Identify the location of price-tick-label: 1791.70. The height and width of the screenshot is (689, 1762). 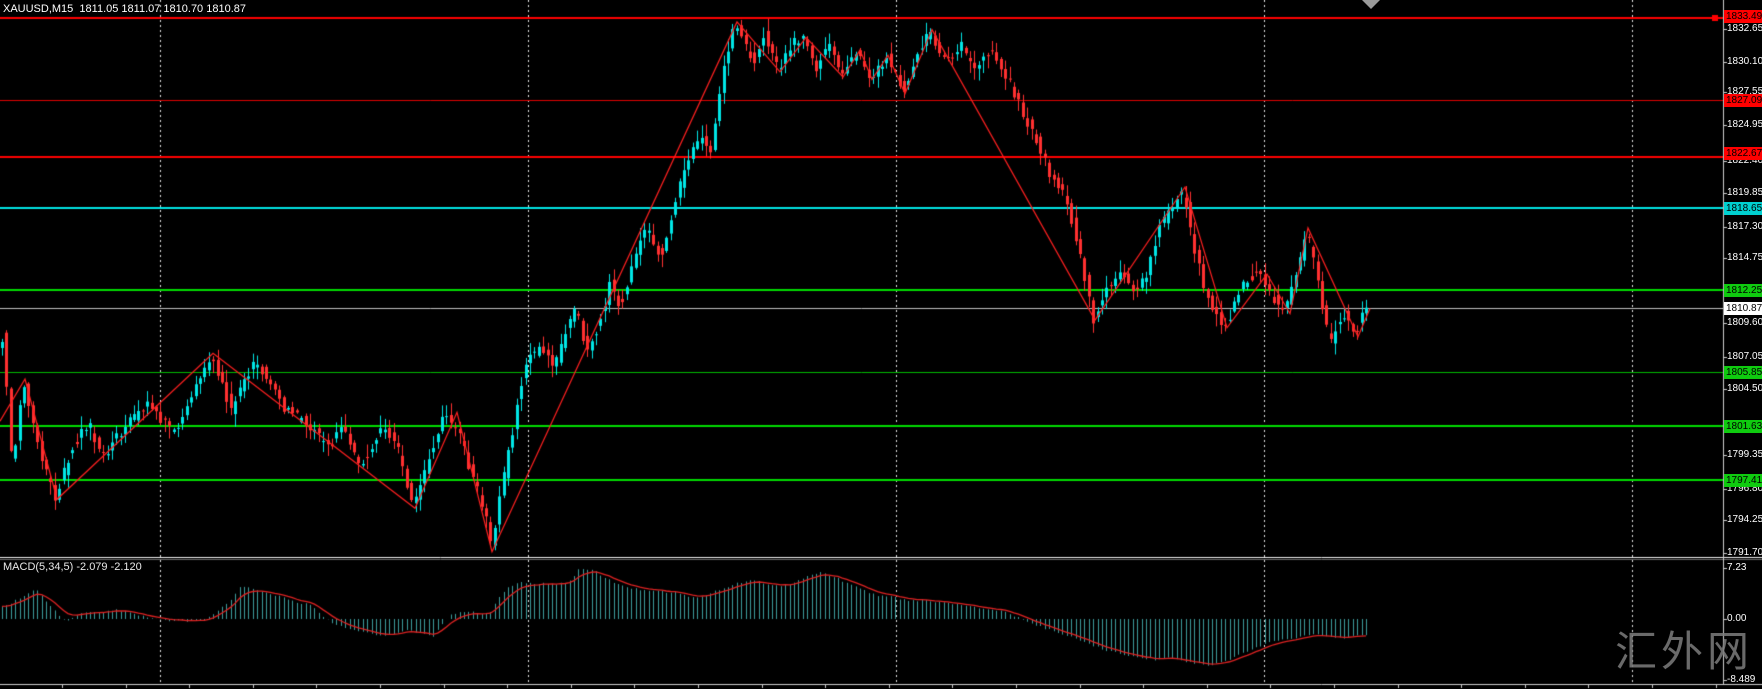
(1744, 552).